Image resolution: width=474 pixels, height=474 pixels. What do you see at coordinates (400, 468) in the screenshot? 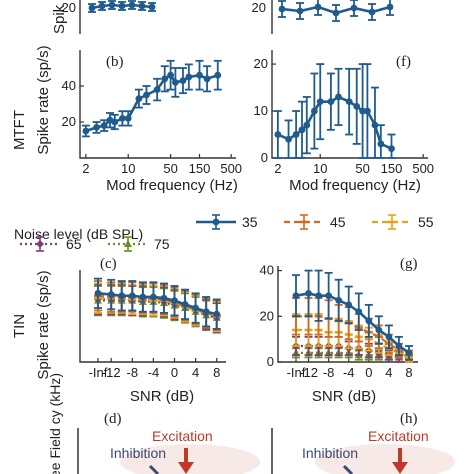
I see `diagram-h-excitation-arrowhead` at bounding box center [400, 468].